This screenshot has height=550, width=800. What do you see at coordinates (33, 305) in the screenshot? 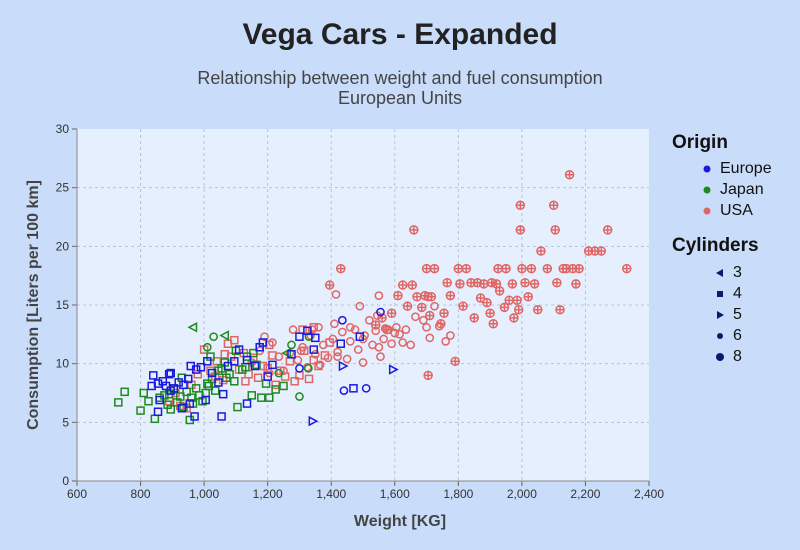
I see `y-axis-title: Consumption [Liters per 100 km]` at bounding box center [33, 305].